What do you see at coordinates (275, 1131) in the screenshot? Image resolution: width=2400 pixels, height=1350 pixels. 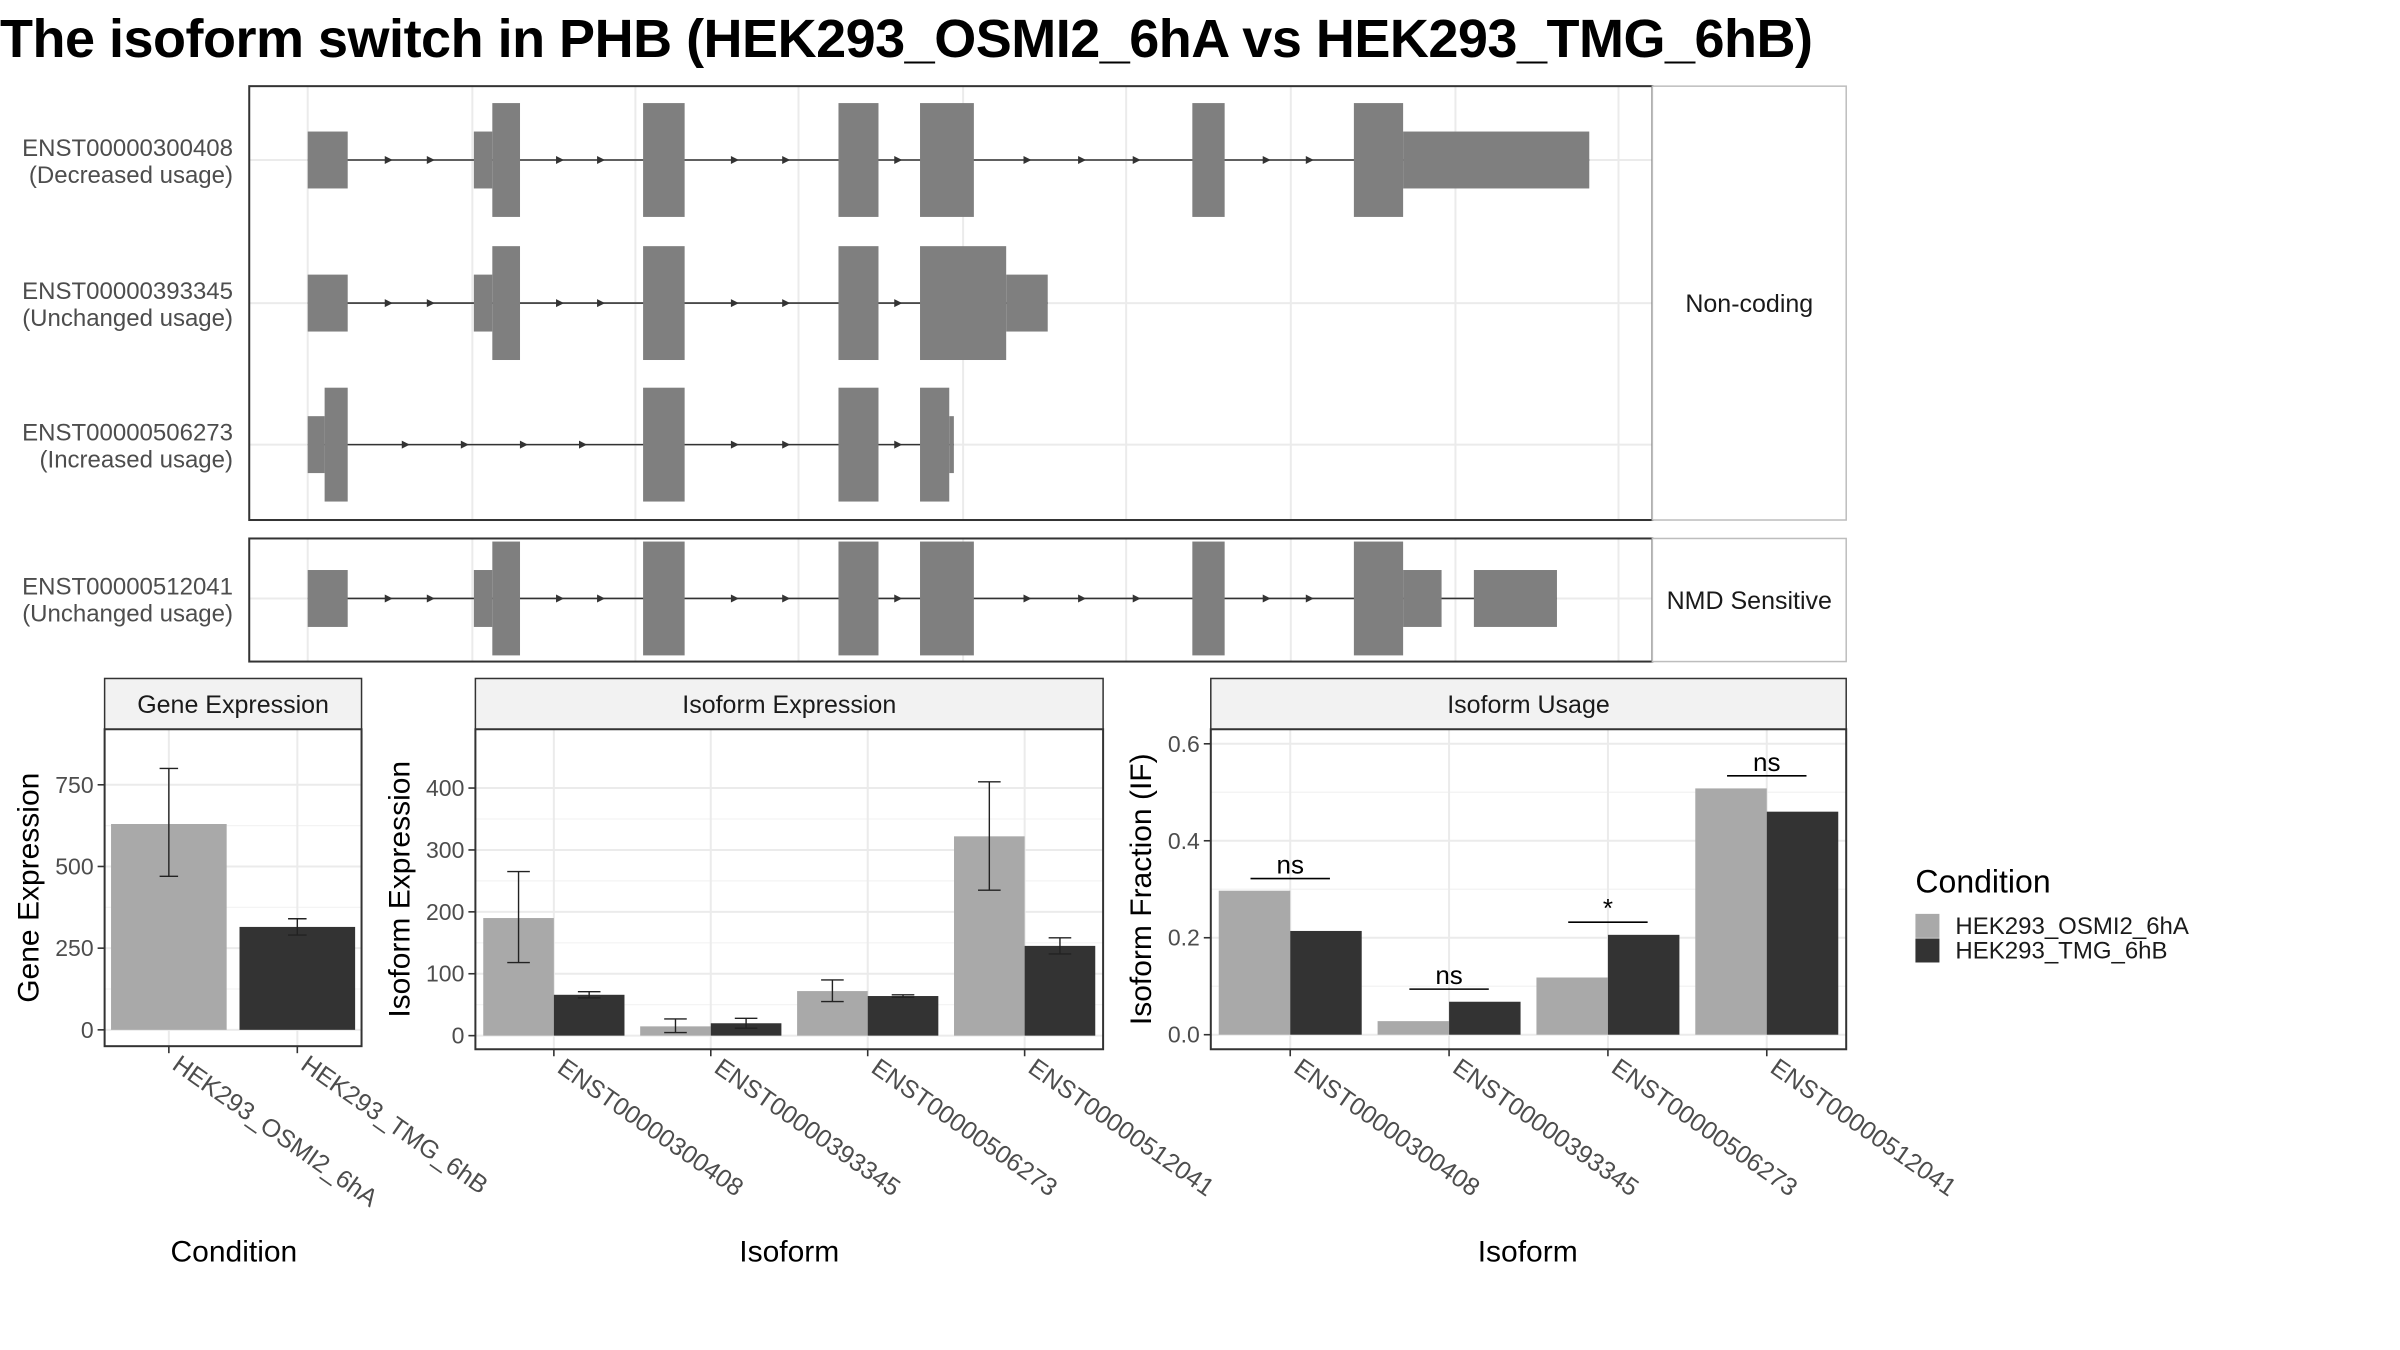 I see `x-tick-label: HEK293_OSMI2_6hA` at bounding box center [275, 1131].